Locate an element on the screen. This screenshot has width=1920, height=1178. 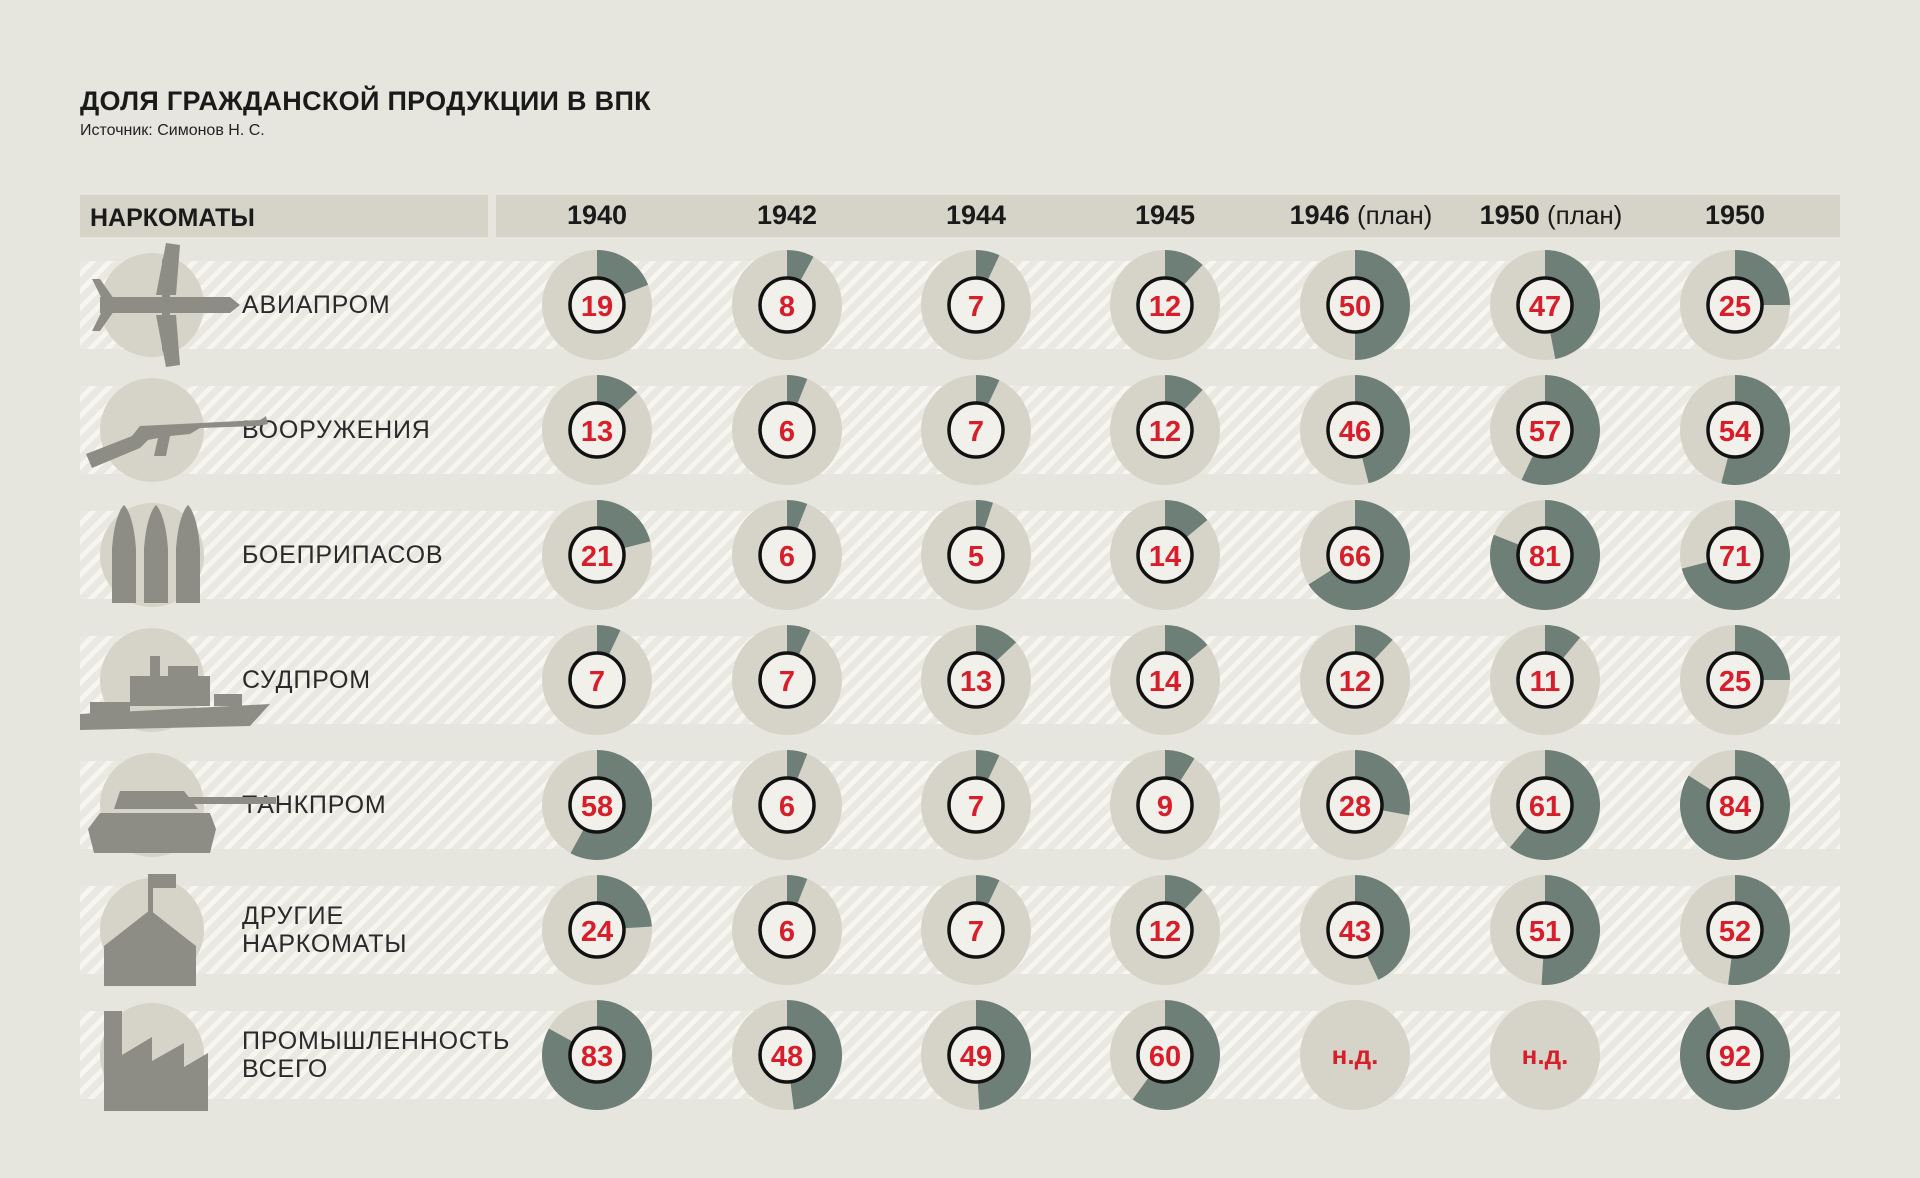
year-header-6: 1950 is located at coordinates (1735, 215).